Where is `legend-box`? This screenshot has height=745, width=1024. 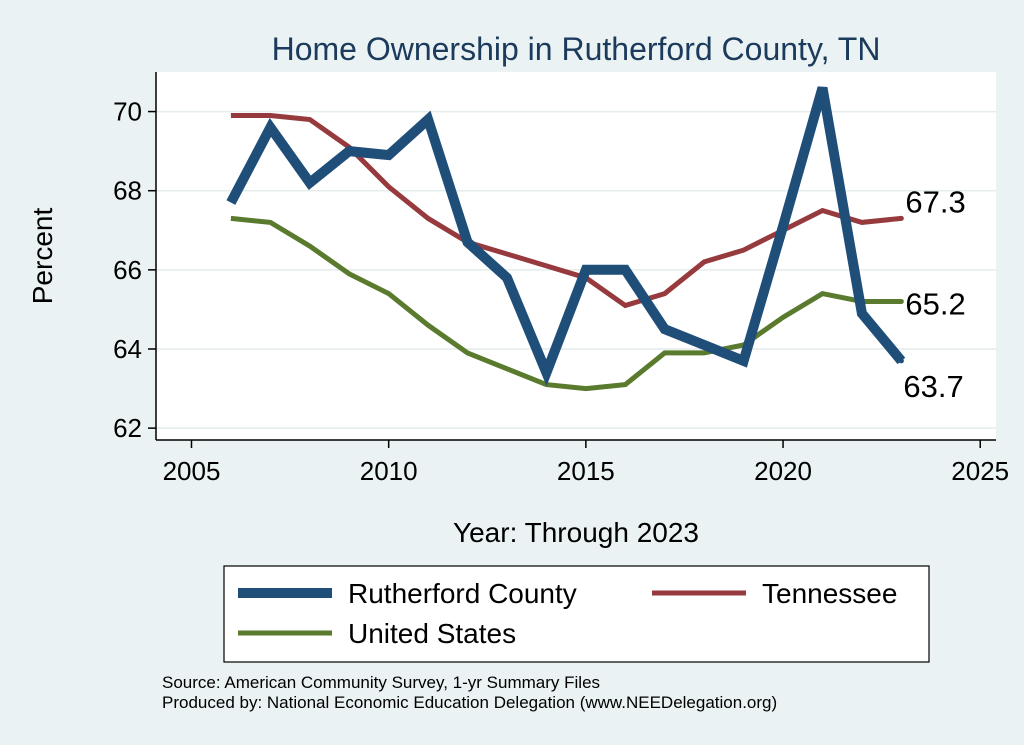
legend-box is located at coordinates (576, 614).